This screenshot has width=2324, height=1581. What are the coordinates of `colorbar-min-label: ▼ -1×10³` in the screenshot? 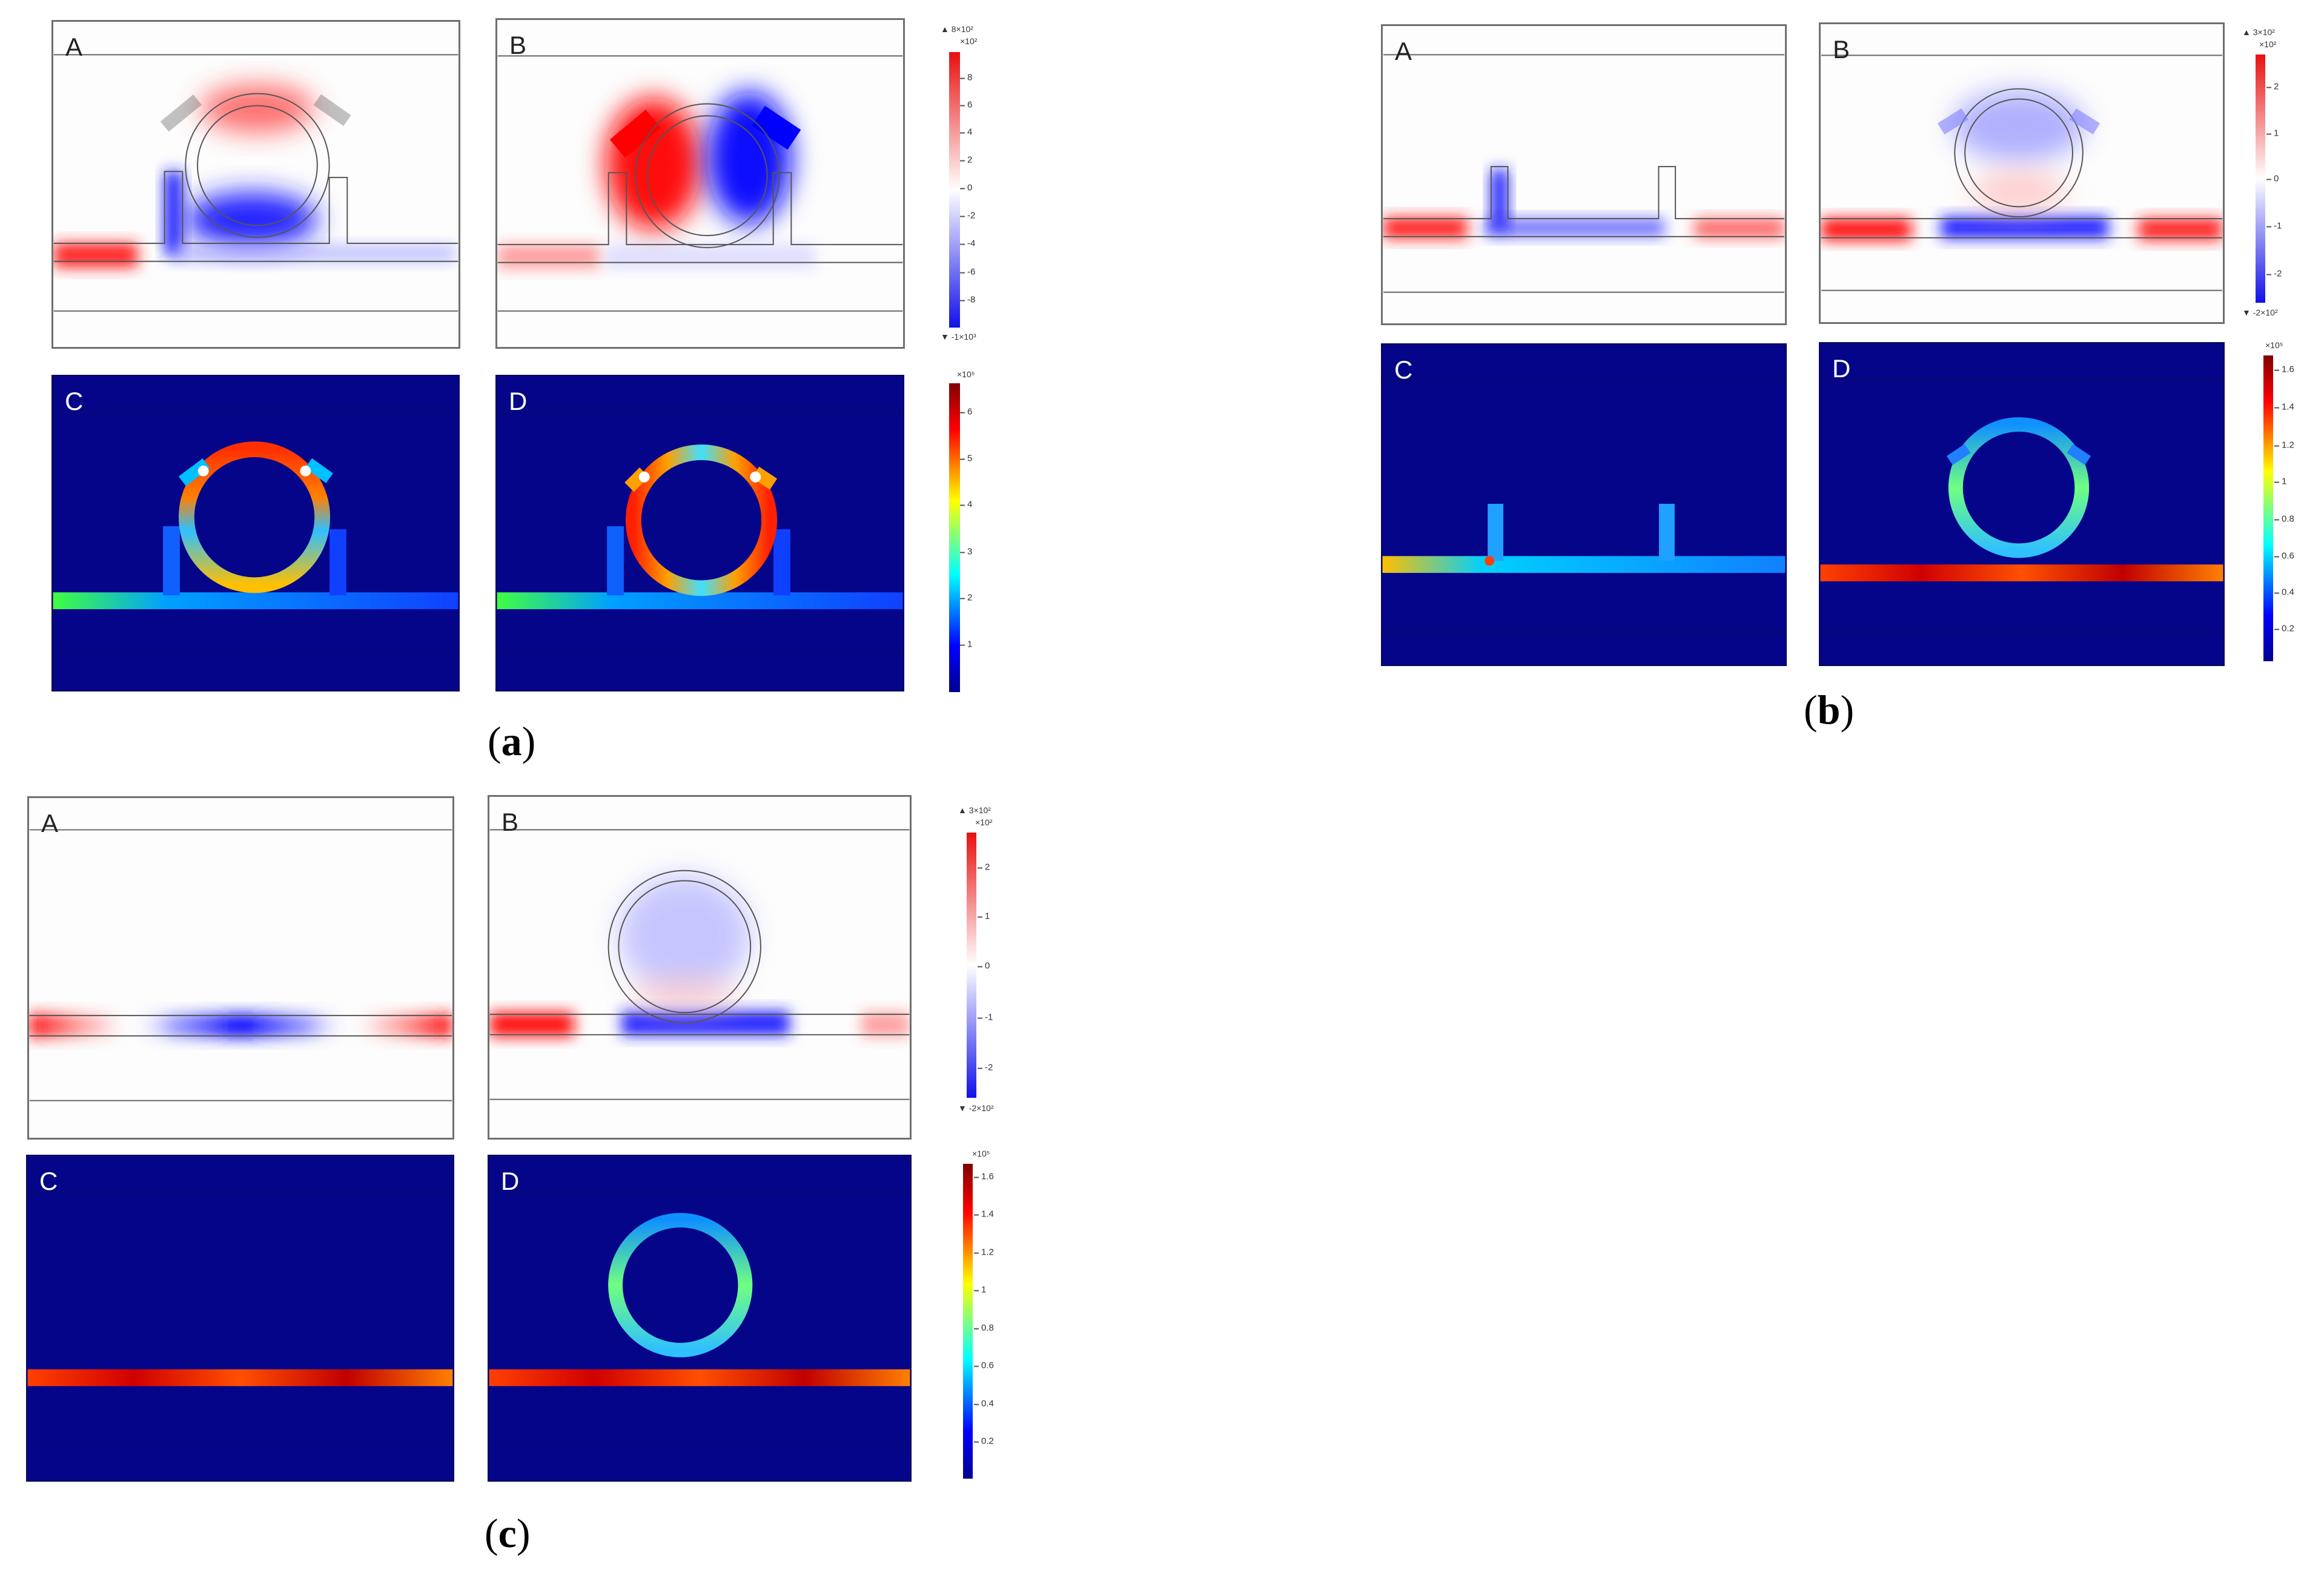 It's located at (958, 337).